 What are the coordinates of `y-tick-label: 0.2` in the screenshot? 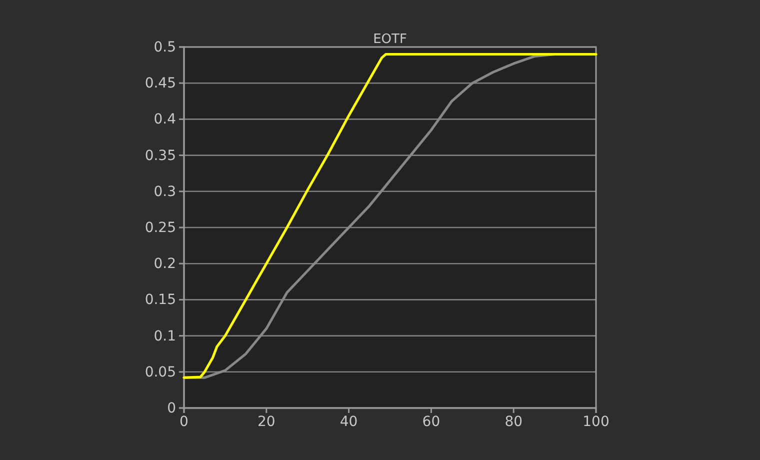 It's located at (165, 264).